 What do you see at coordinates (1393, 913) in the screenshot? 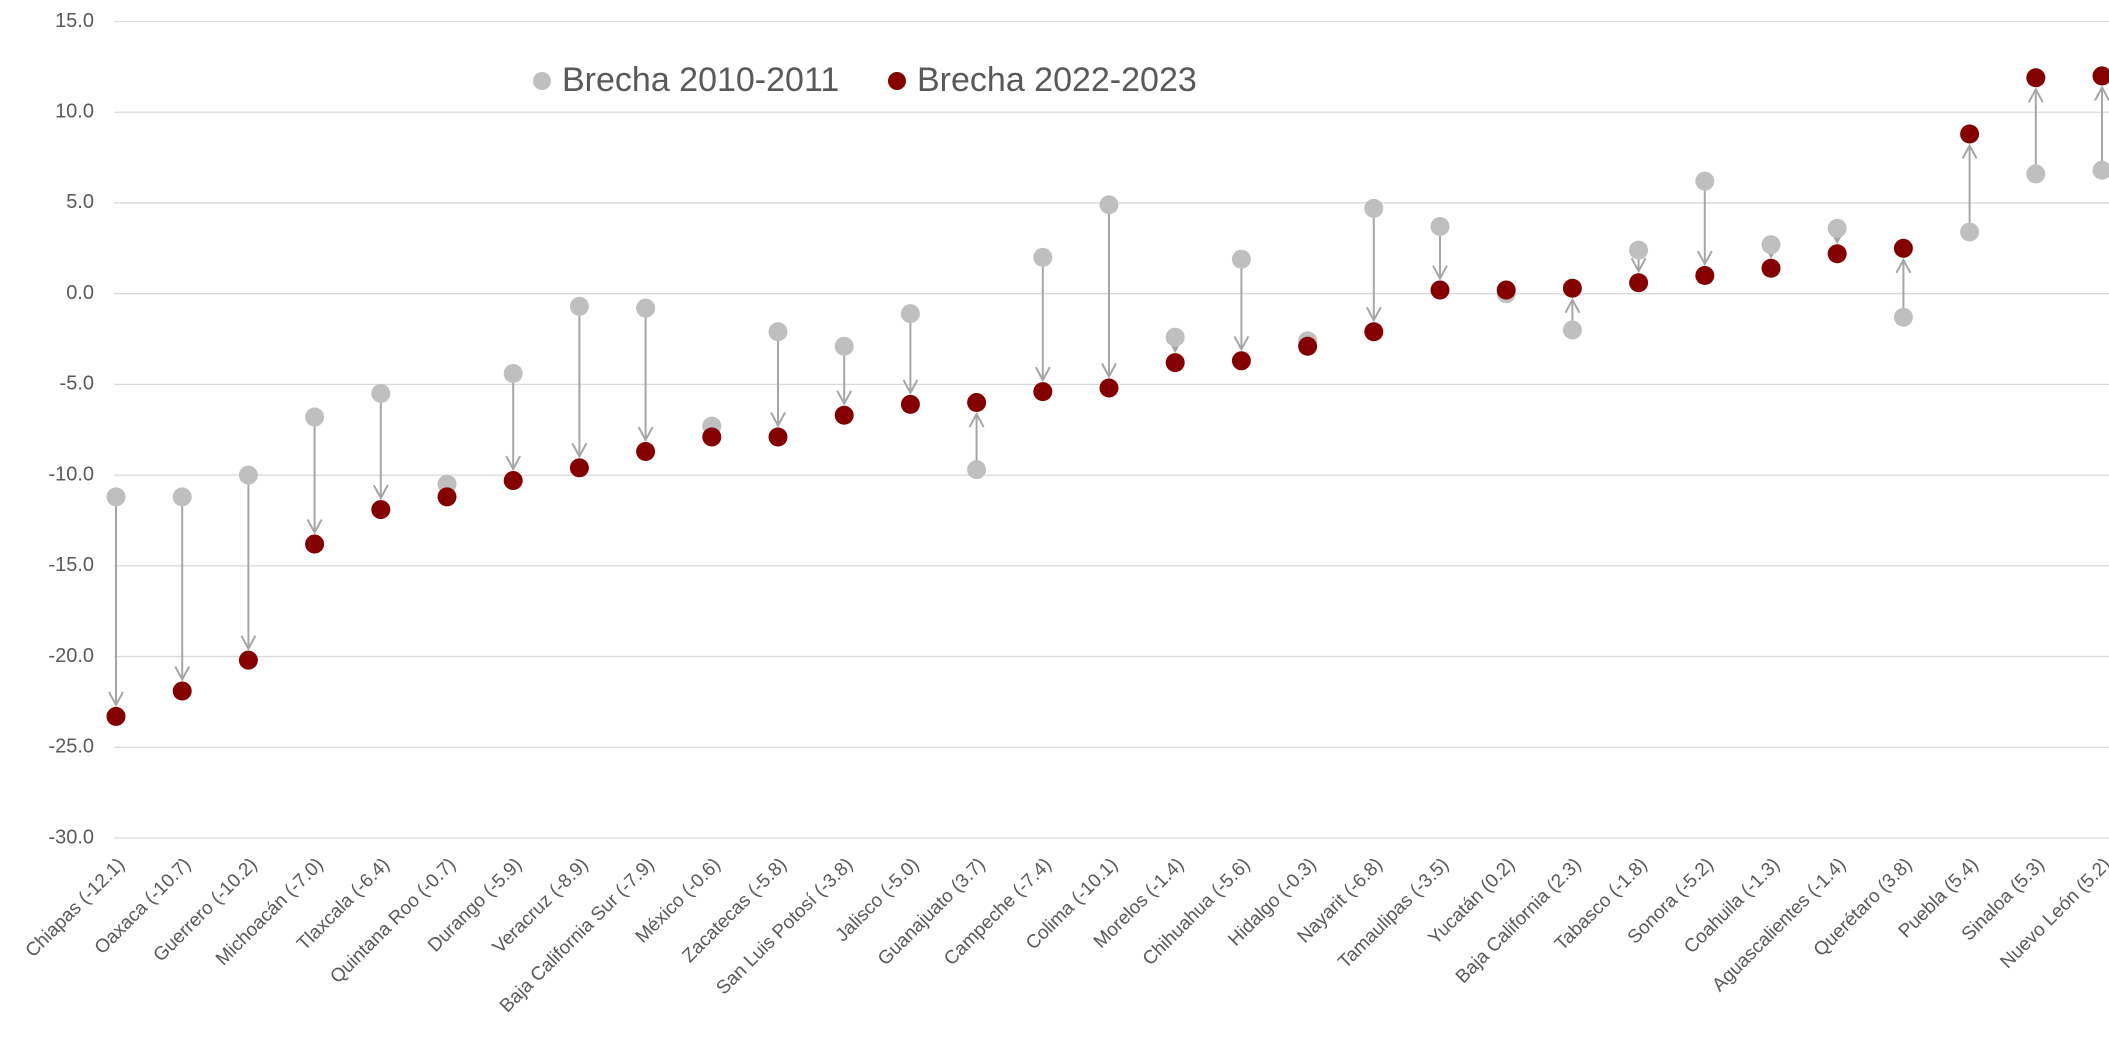
I see `x-tick-label: Tamaulipas (-3.5)` at bounding box center [1393, 913].